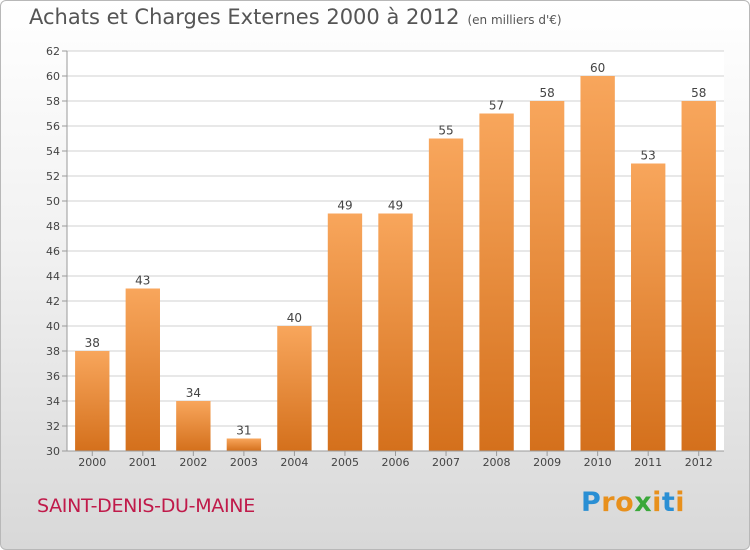  Describe the element at coordinates (446, 462) in the screenshot. I see `x-tick-label: 2007` at that location.